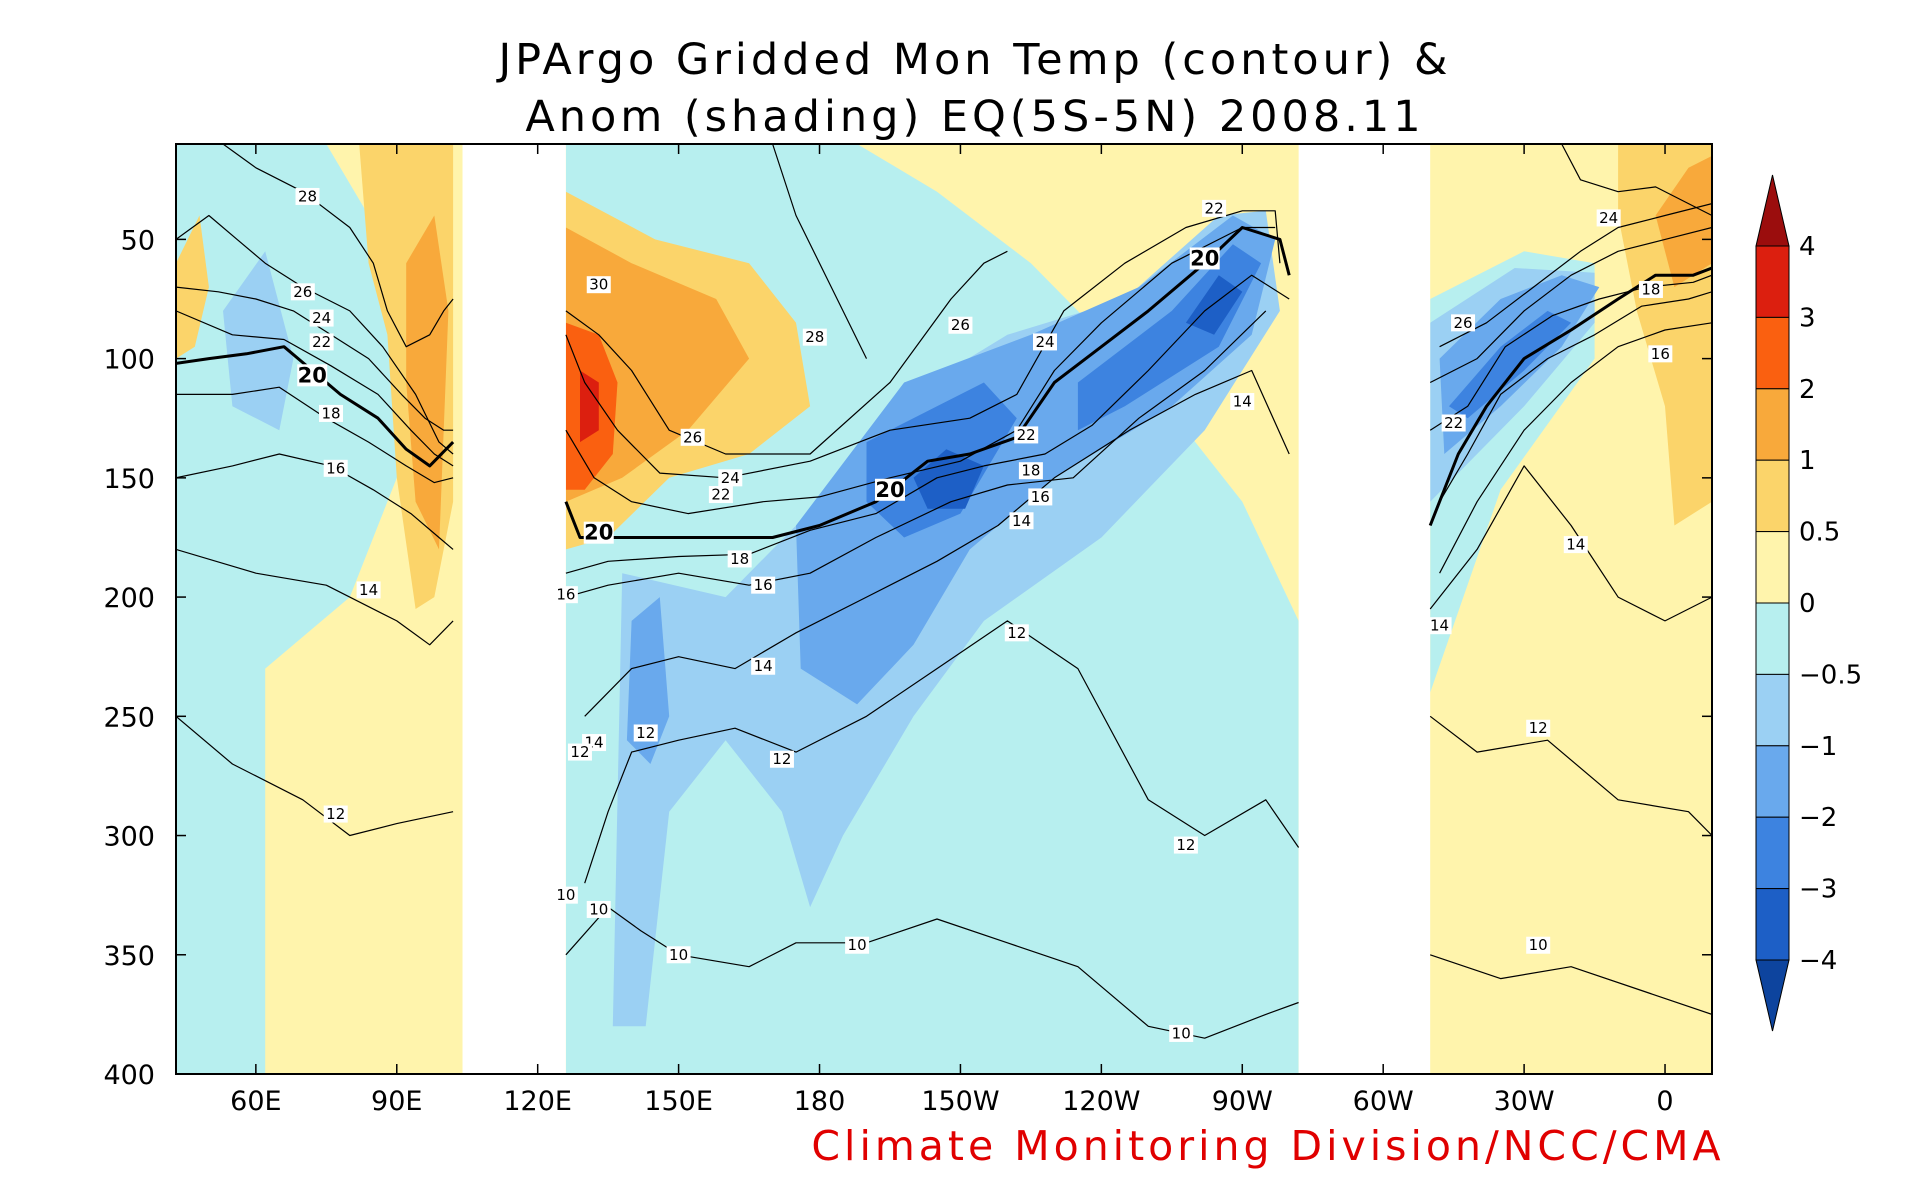  What do you see at coordinates (255, 1101) in the screenshot?
I see `x-tick-label-0: 60E` at bounding box center [255, 1101].